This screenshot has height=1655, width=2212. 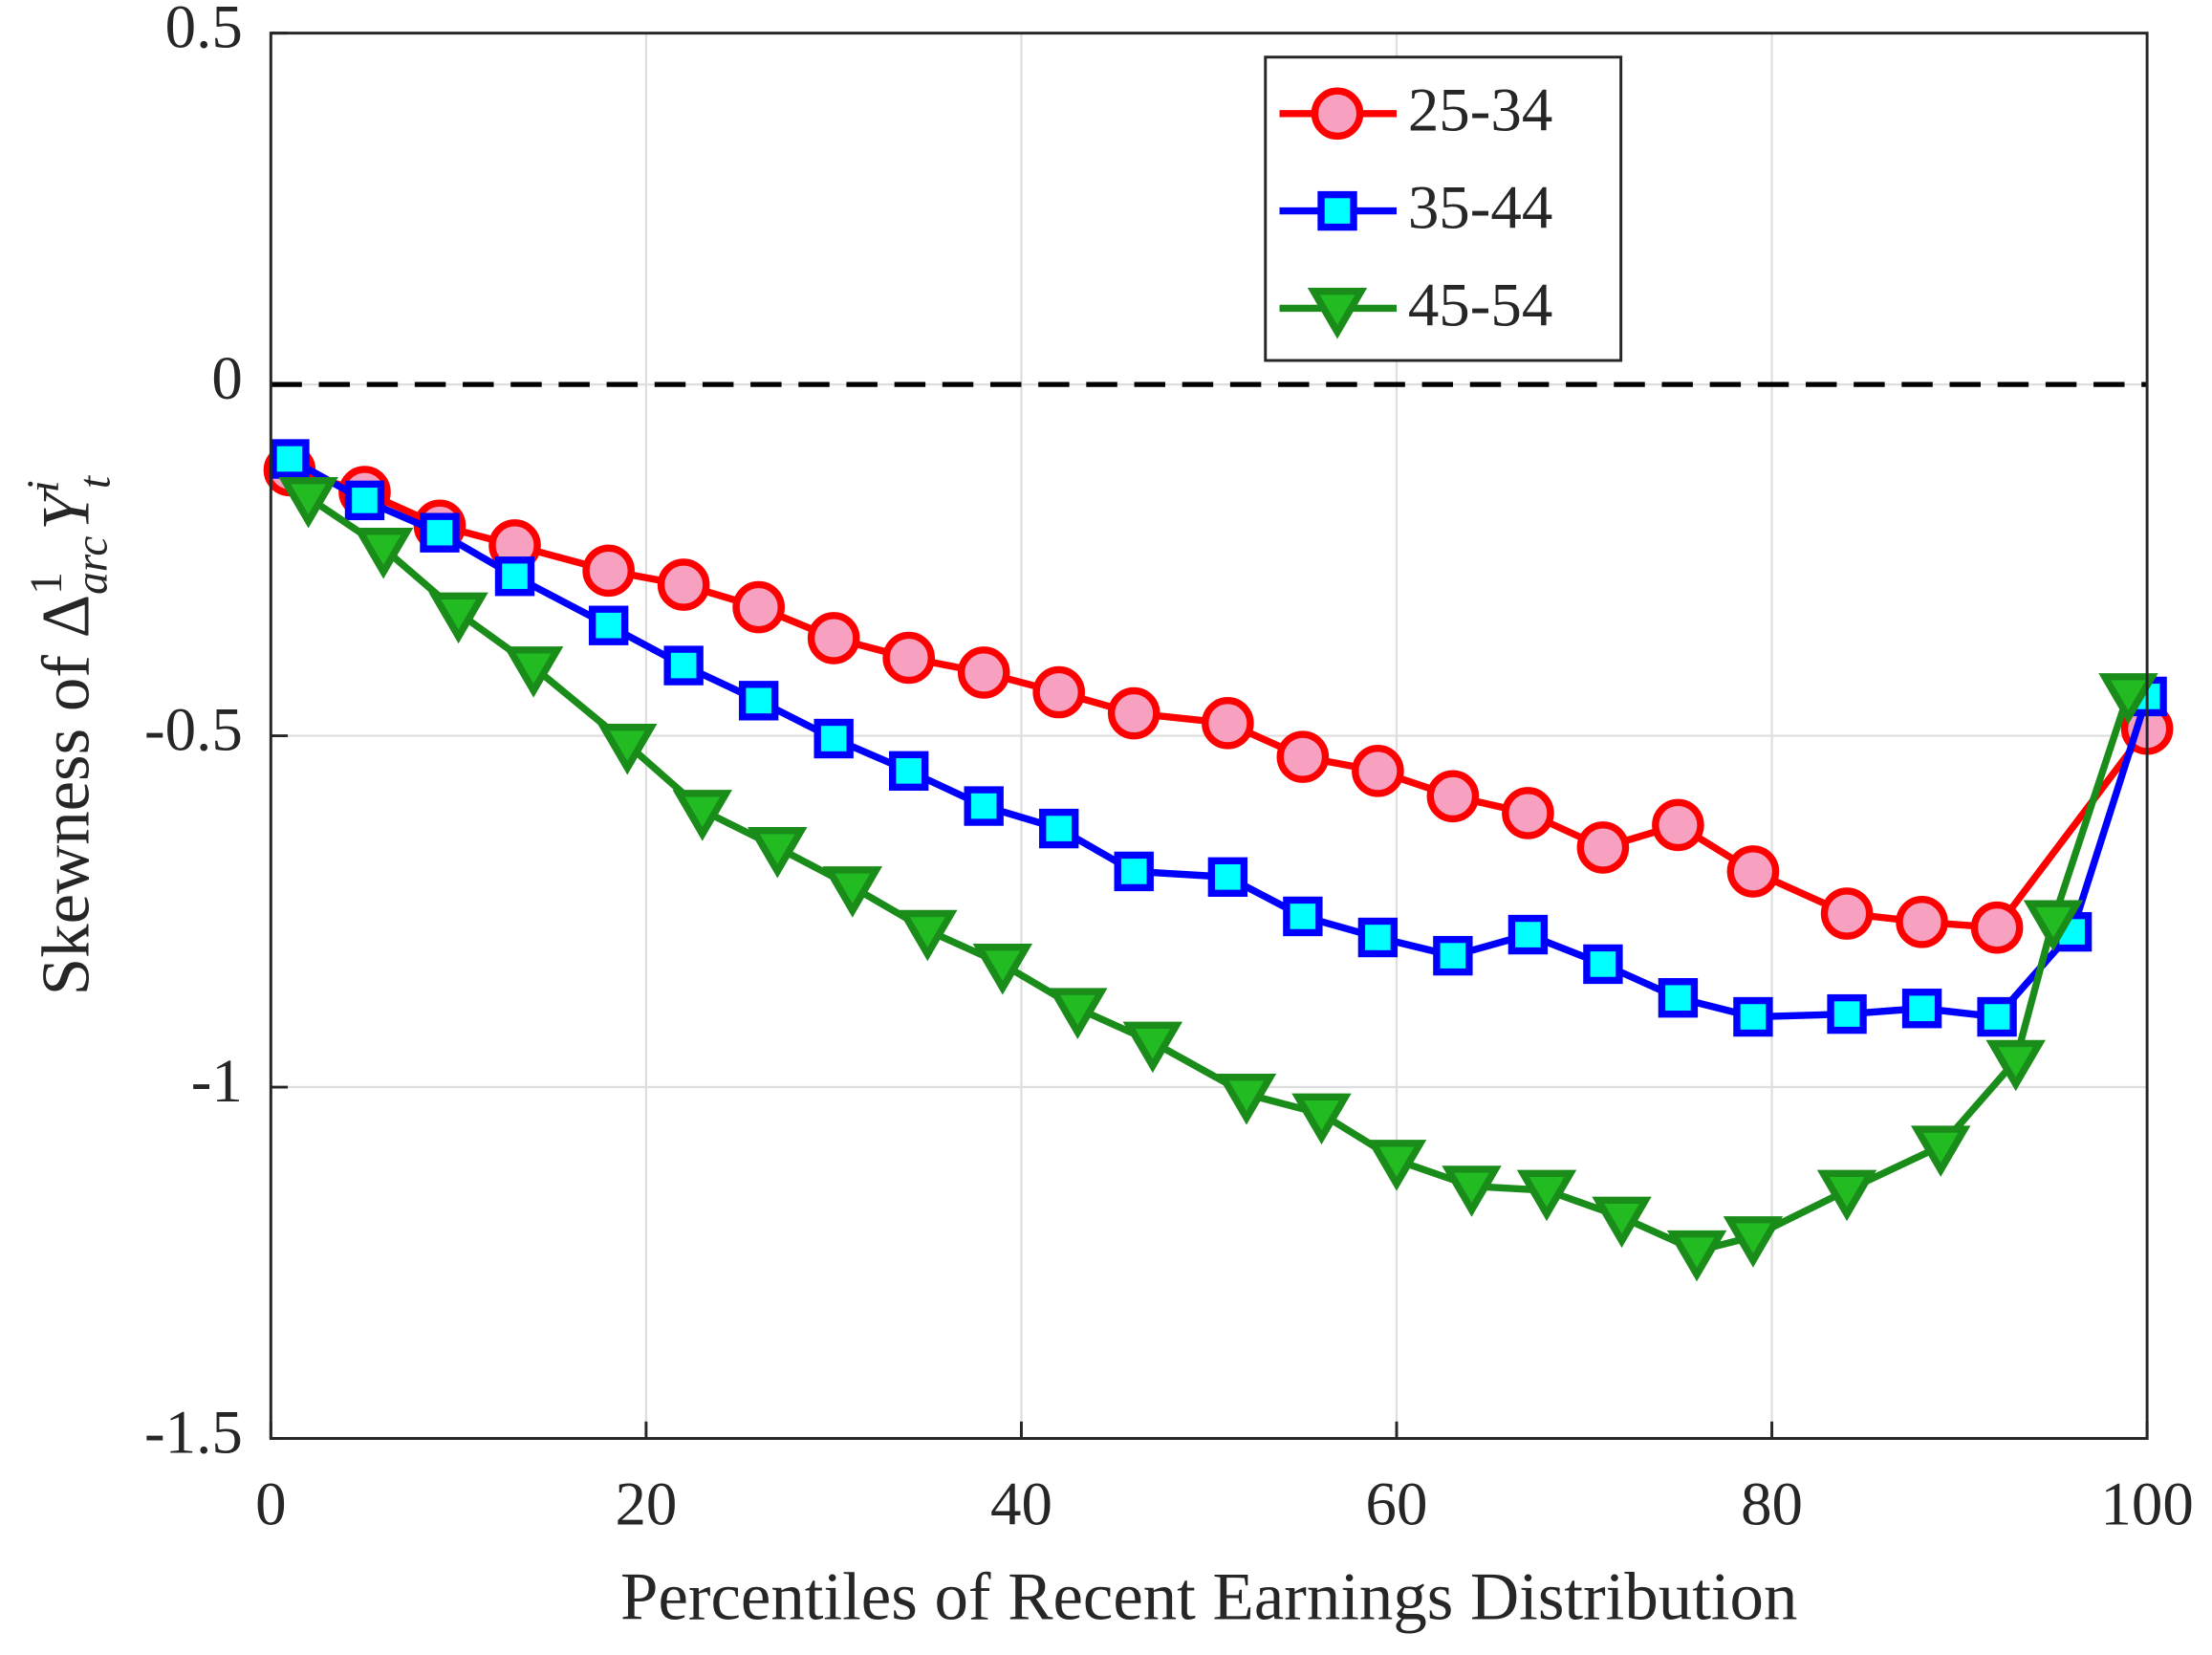 What do you see at coordinates (47, 583) in the screenshot?
I see `y-axis-label-part: 1` at bounding box center [47, 583].